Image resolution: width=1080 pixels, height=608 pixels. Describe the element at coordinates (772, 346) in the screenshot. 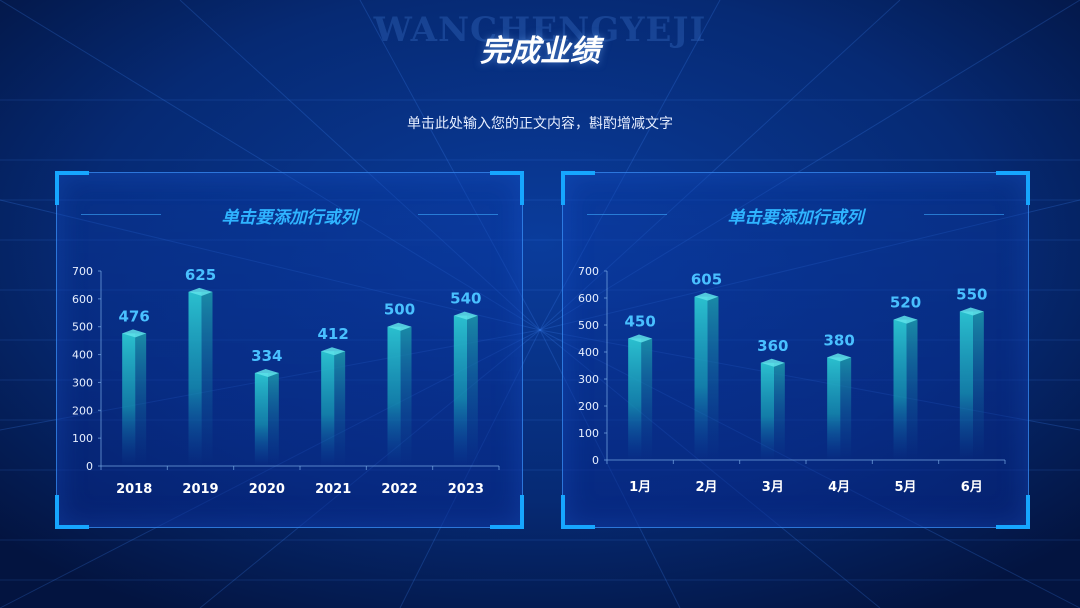

I see `data-label: 360` at that location.